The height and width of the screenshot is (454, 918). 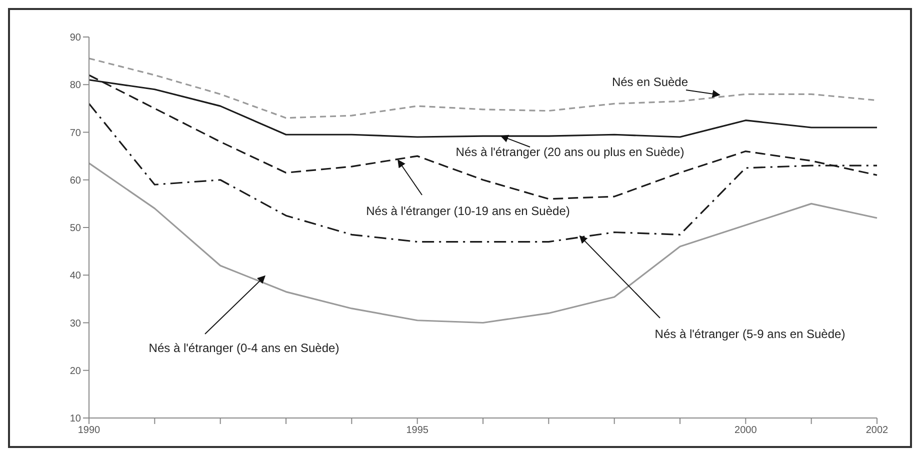 I want to click on x-tick-label: 1995, so click(x=417, y=430).